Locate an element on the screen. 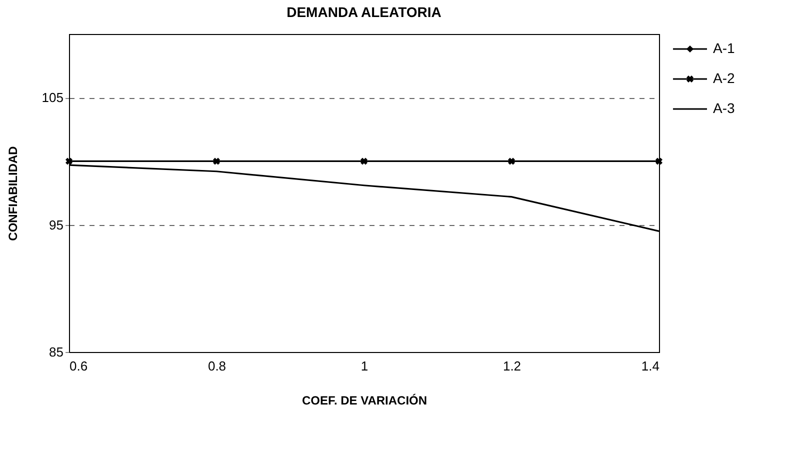 The image size is (805, 461). x-tick-label: 1 is located at coordinates (364, 366).